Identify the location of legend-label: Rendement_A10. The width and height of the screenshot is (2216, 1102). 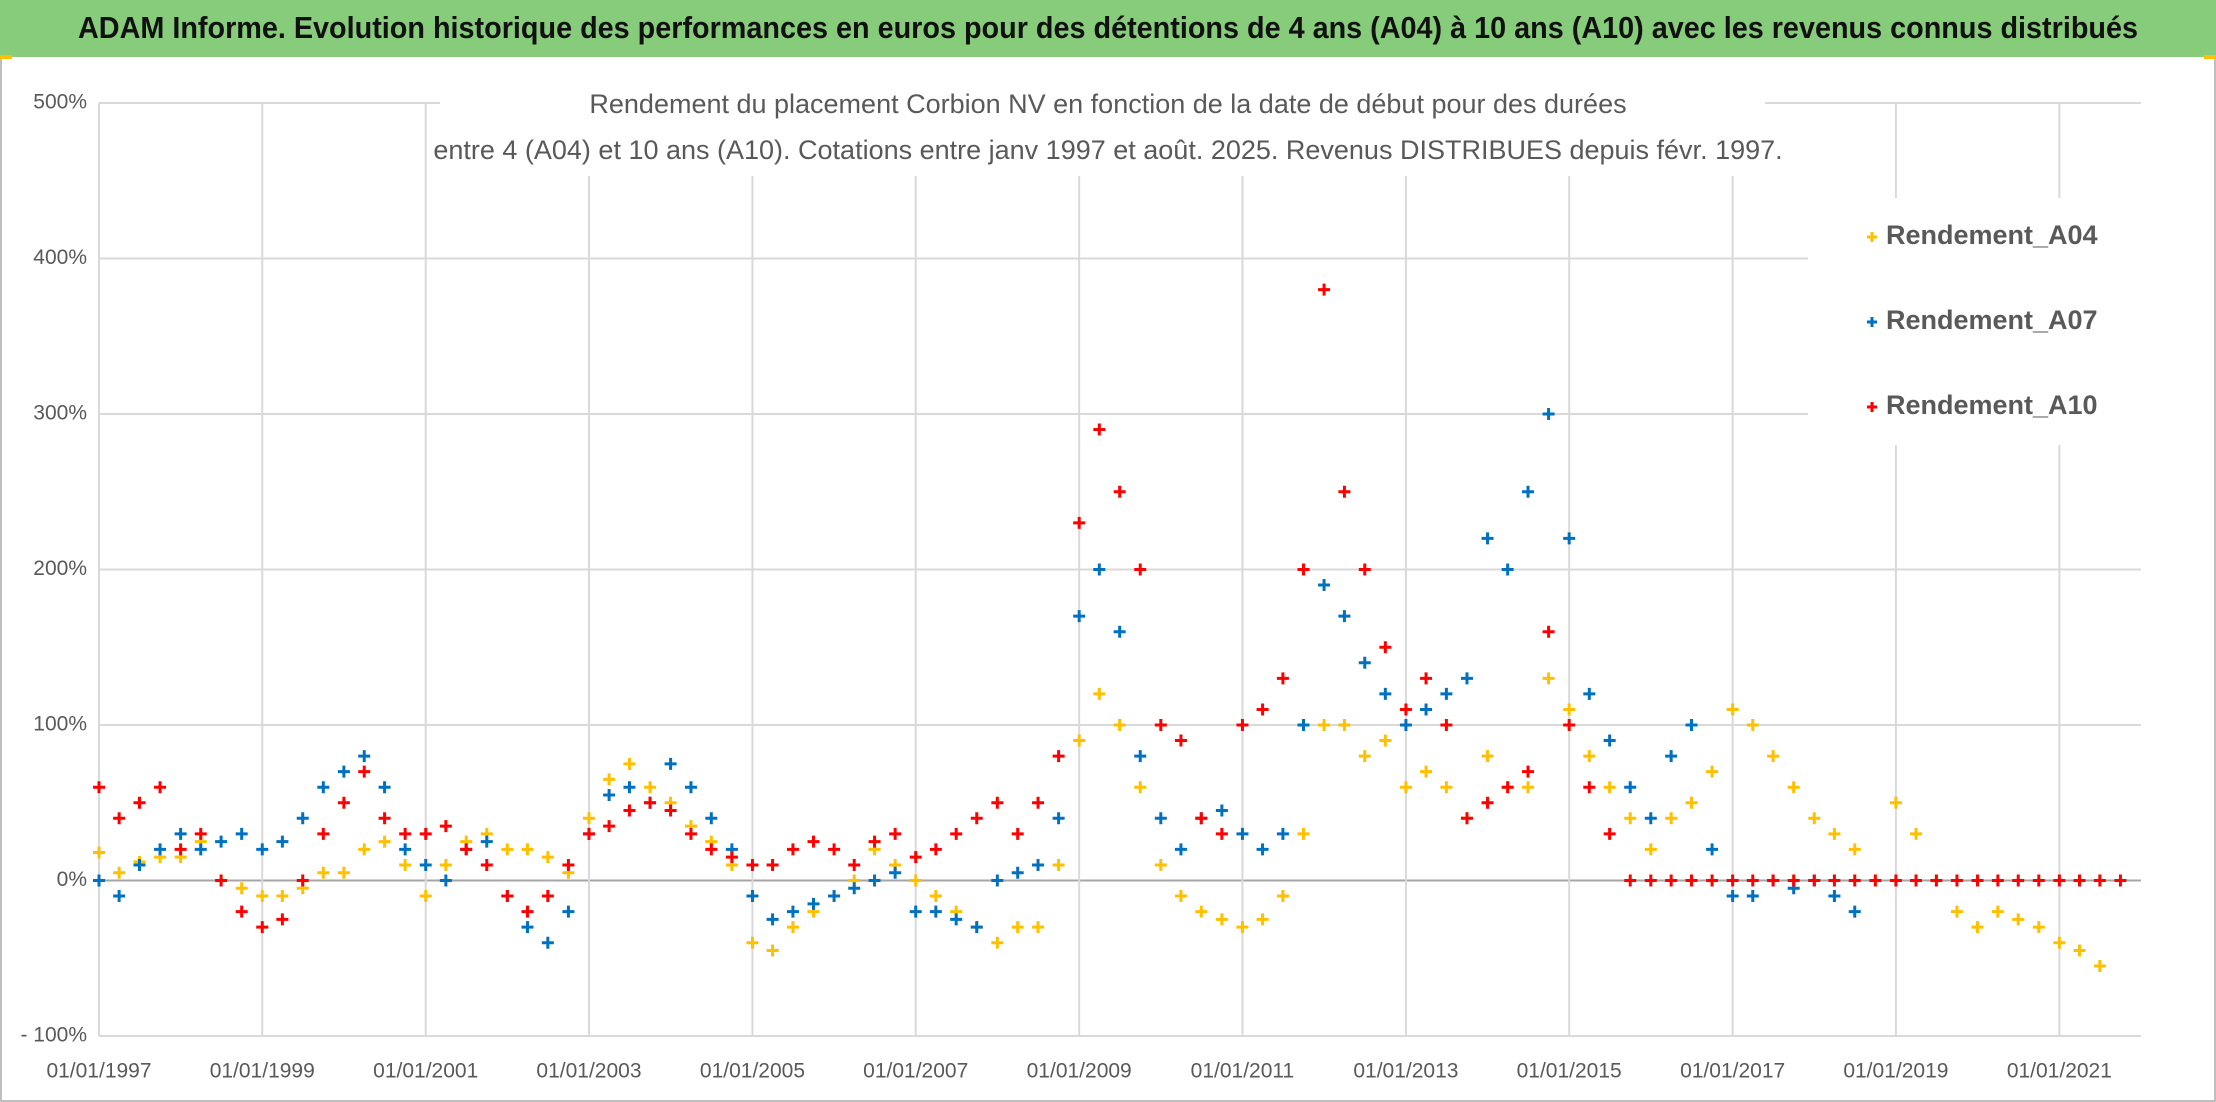
(1992, 405).